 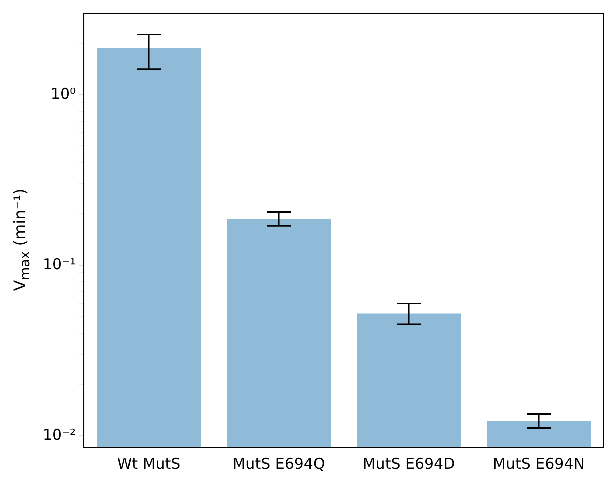 I want to click on x-tick-label: MutS E694Q, so click(x=279, y=463).